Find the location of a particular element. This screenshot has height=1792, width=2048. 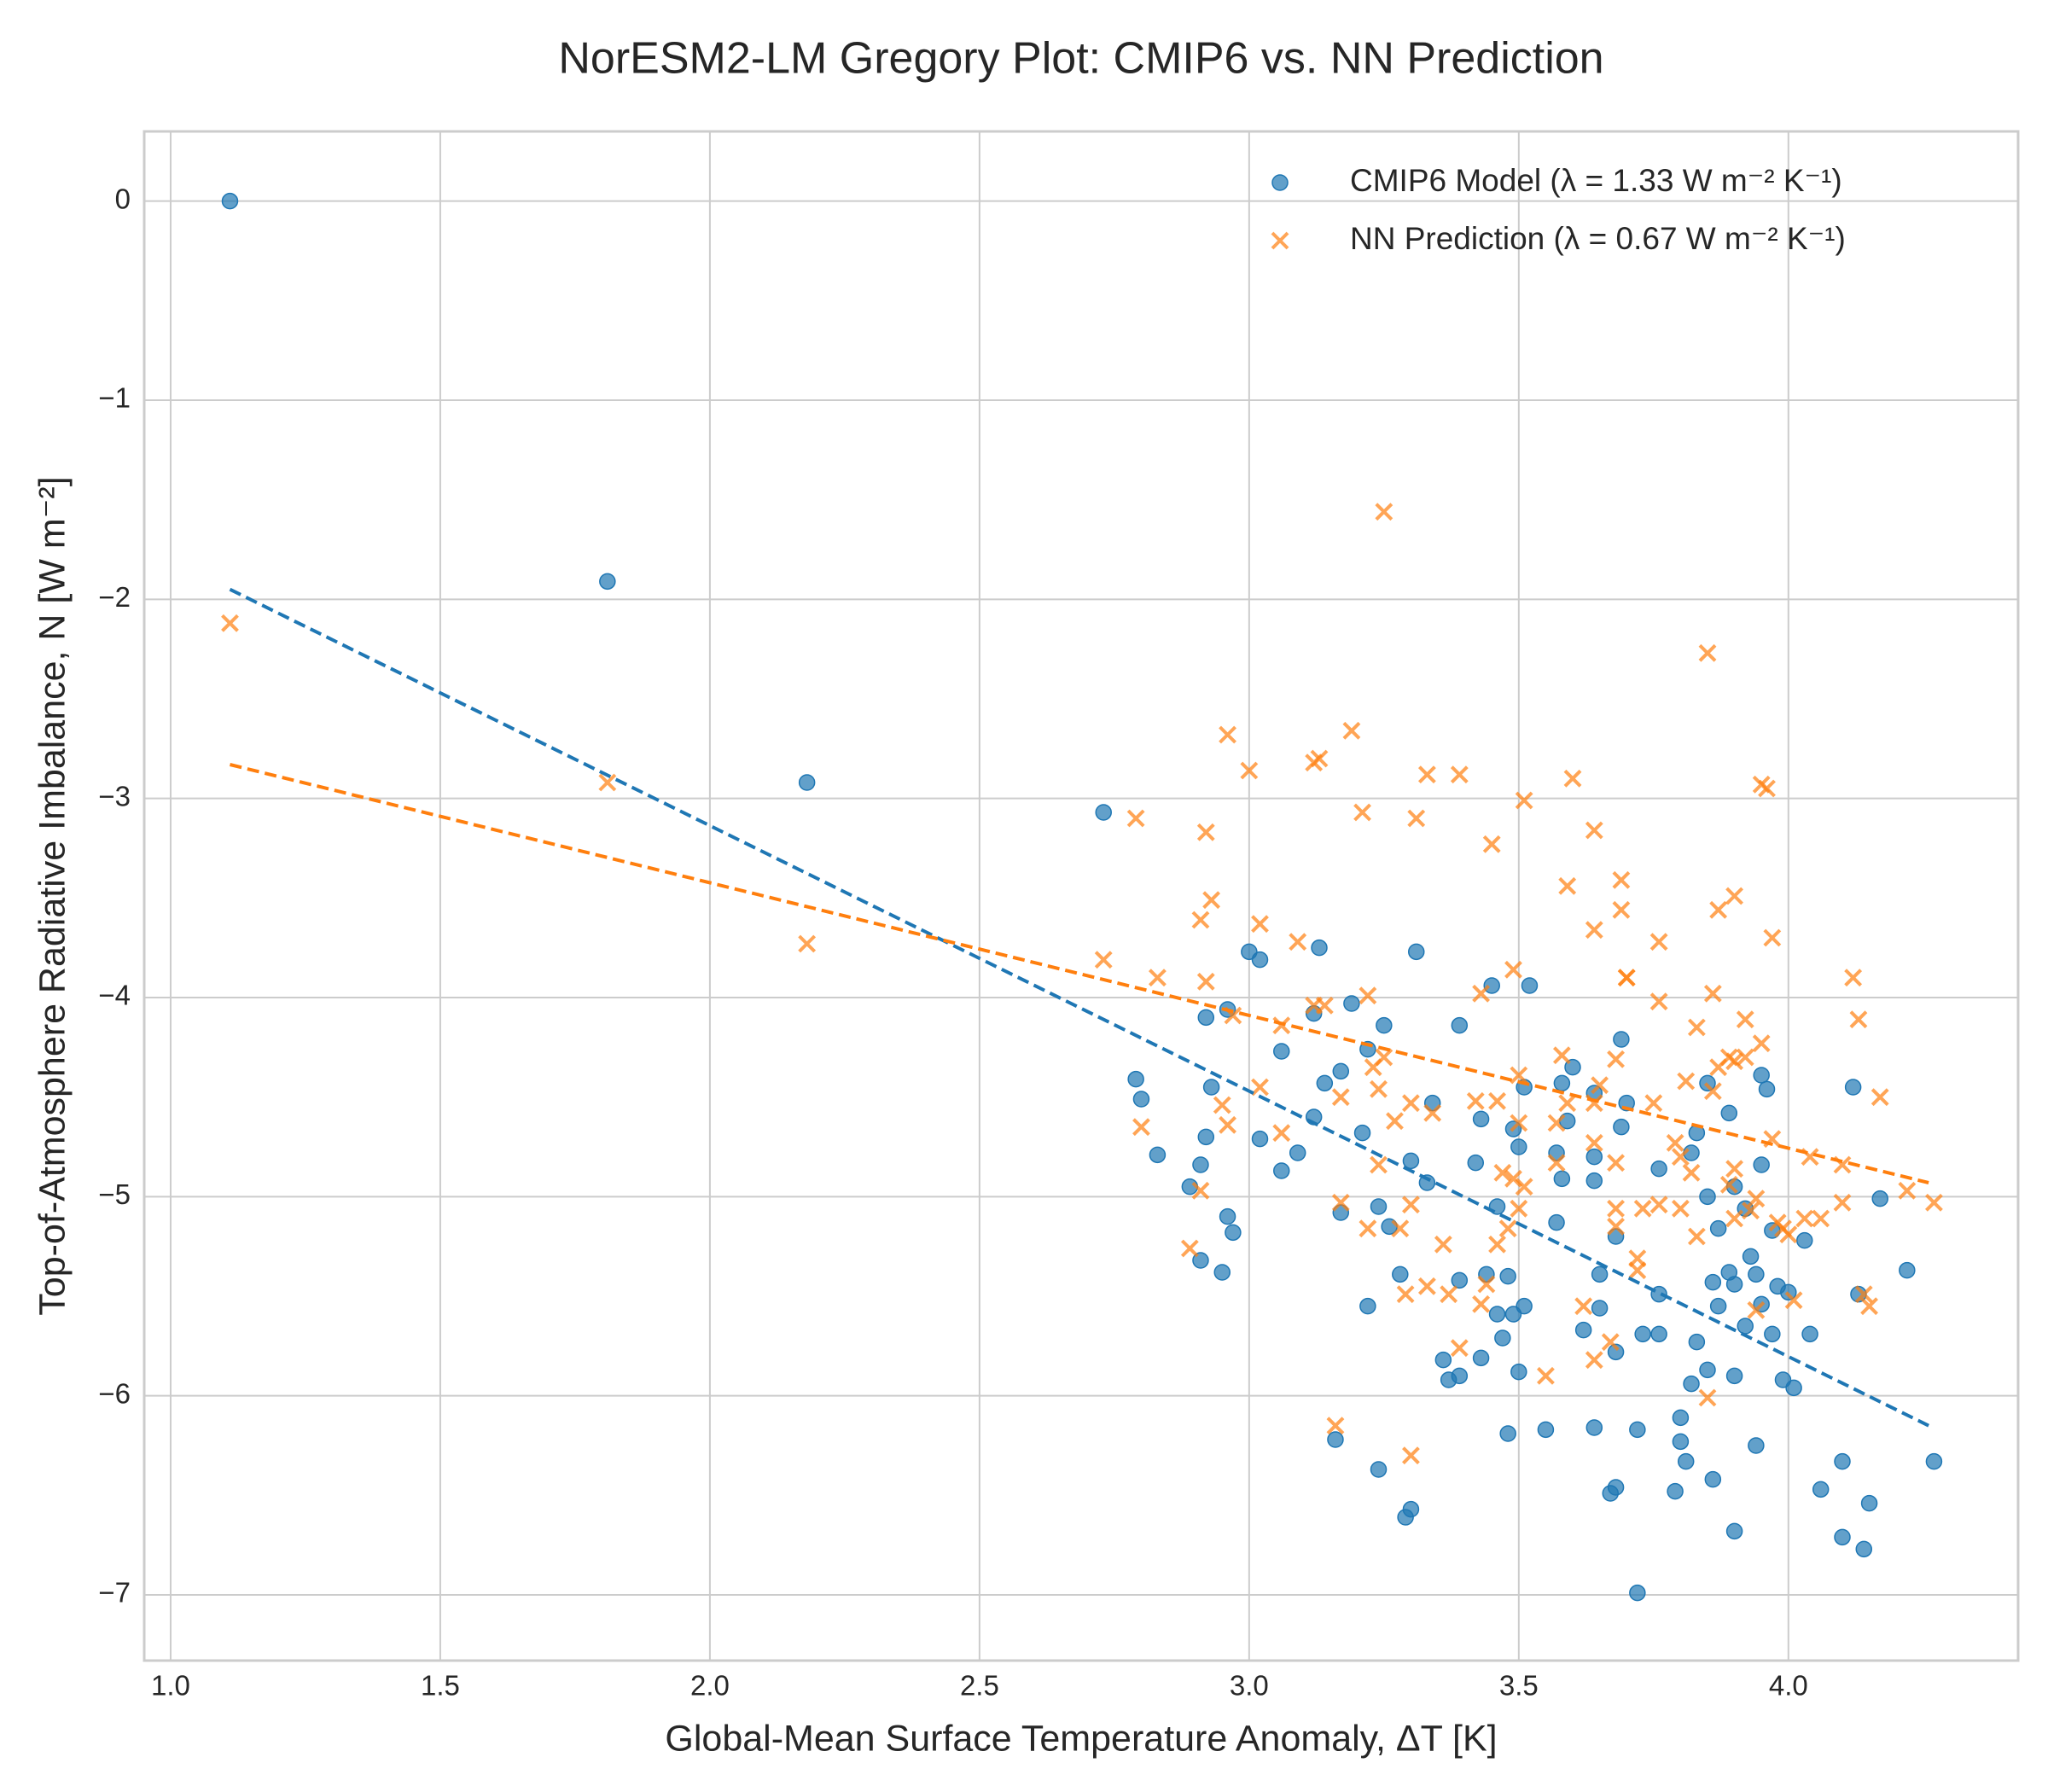

x-tick-label: 2.0 is located at coordinates (710, 1686).